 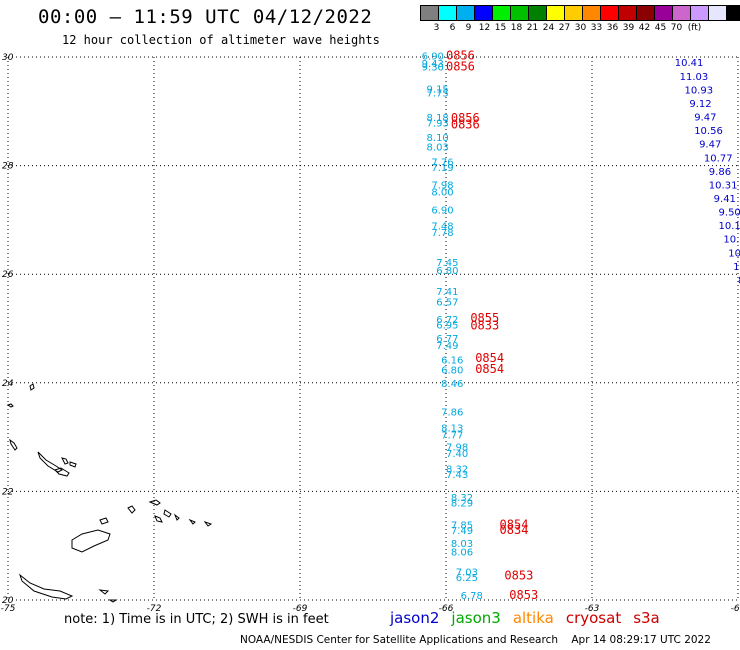 I want to click on legend-label-11: 36, so click(x=612, y=28).